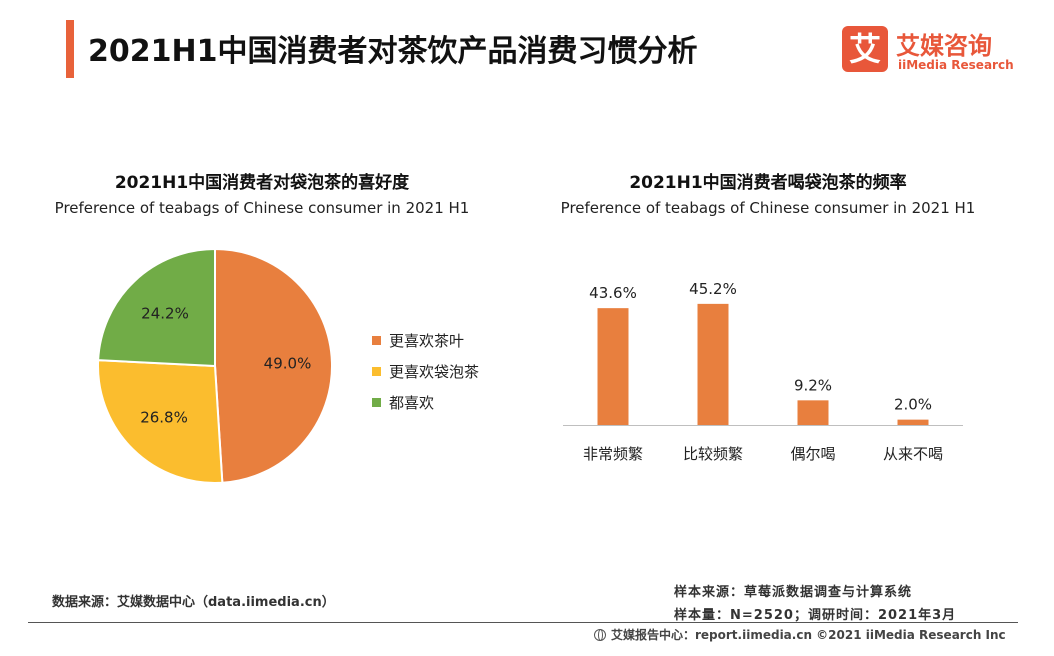  What do you see at coordinates (815, 615) in the screenshot?
I see `sample-size-note: 样本量：N=2520；调研时间：2021年3月` at bounding box center [815, 615].